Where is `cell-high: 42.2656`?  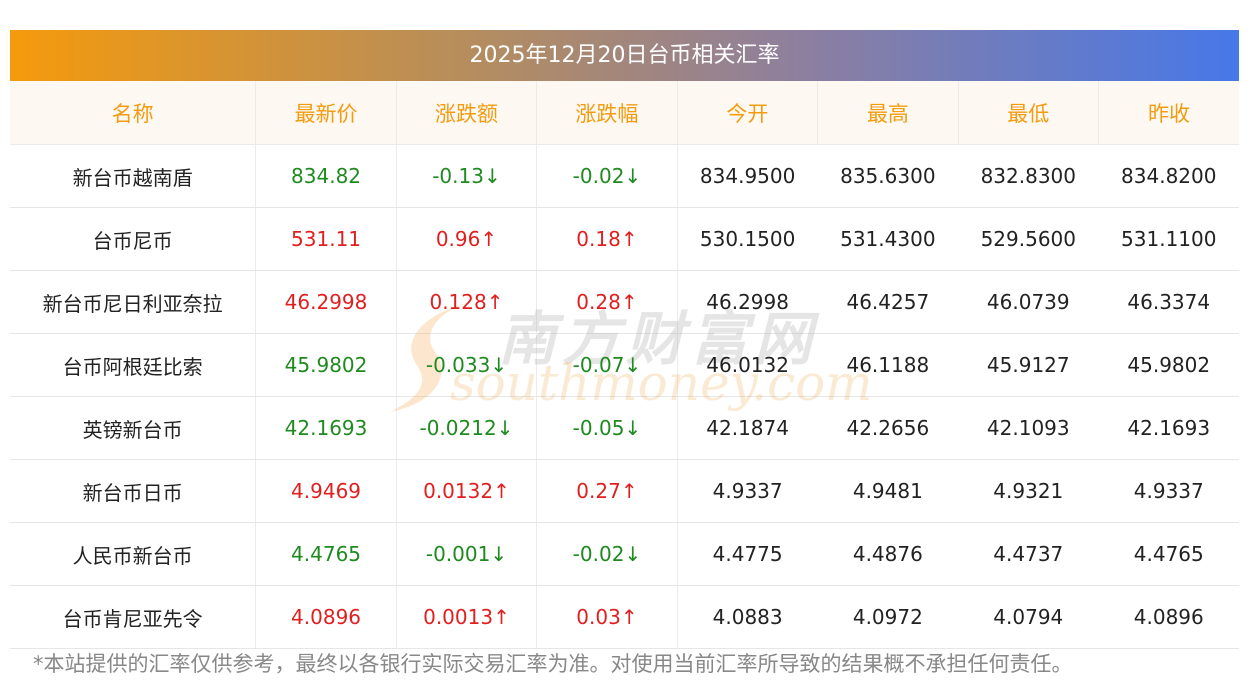
cell-high: 42.2656 is located at coordinates (888, 428).